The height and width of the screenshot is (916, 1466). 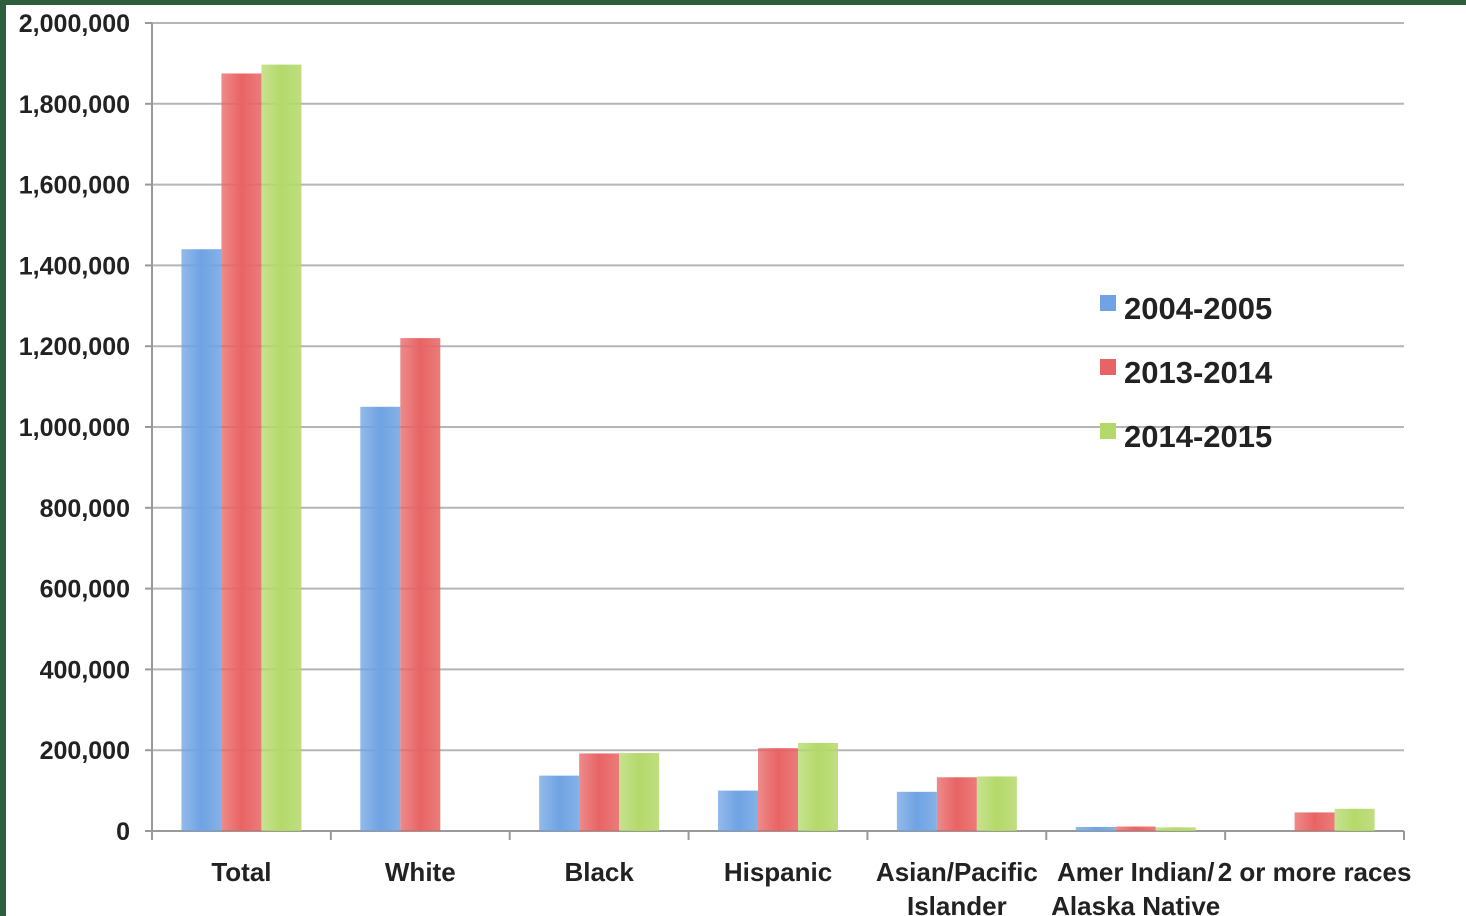 What do you see at coordinates (74, 428) in the screenshot?
I see `y-tick-label: 1,000,000` at bounding box center [74, 428].